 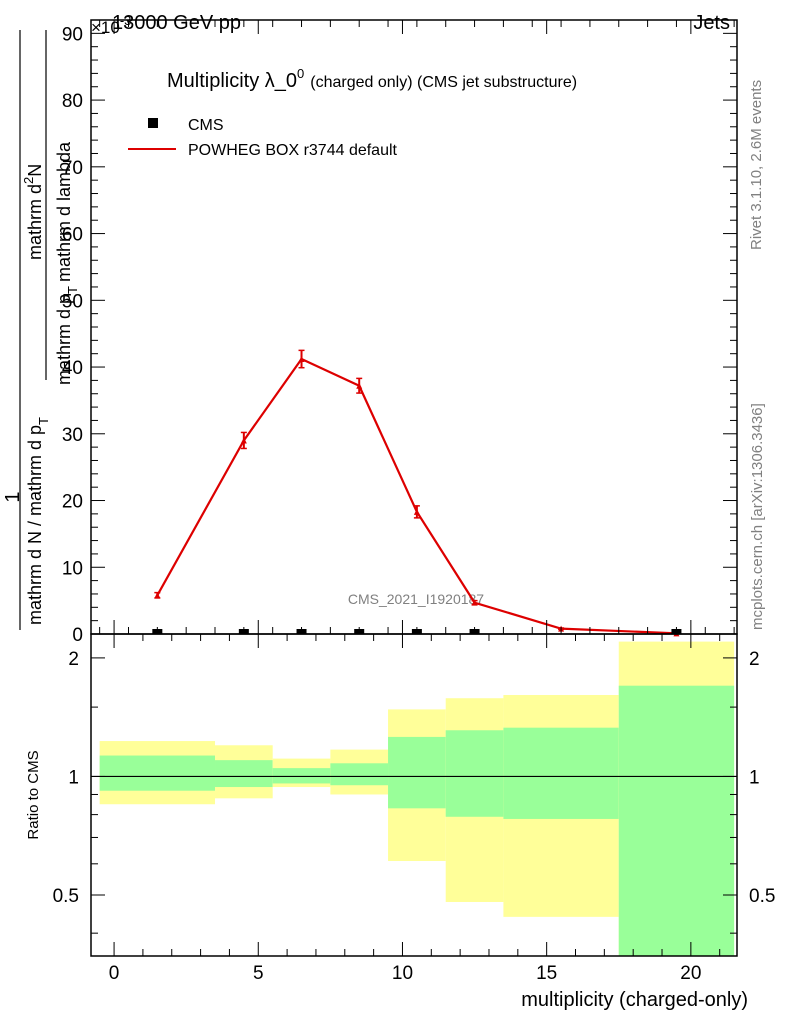 I want to click on header-process: Jets, so click(x=711, y=23).